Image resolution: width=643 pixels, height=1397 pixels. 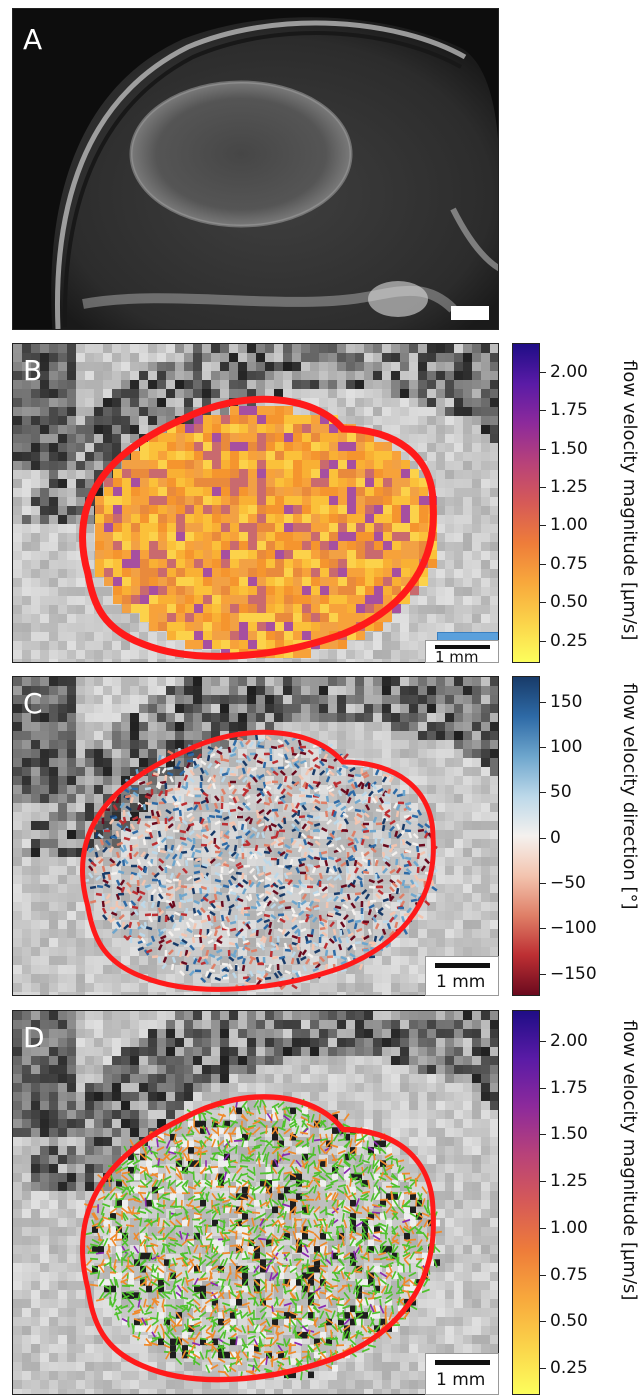 What do you see at coordinates (629, 796) in the screenshot?
I see `direction-colorbar-title: flow velocity direction [°]` at bounding box center [629, 796].